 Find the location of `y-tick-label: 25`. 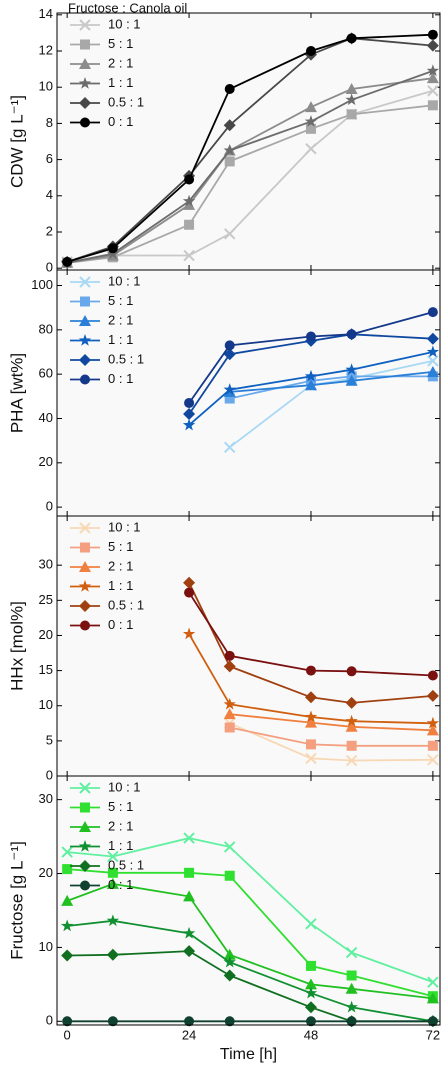

y-tick-label: 25 is located at coordinates (46, 599).